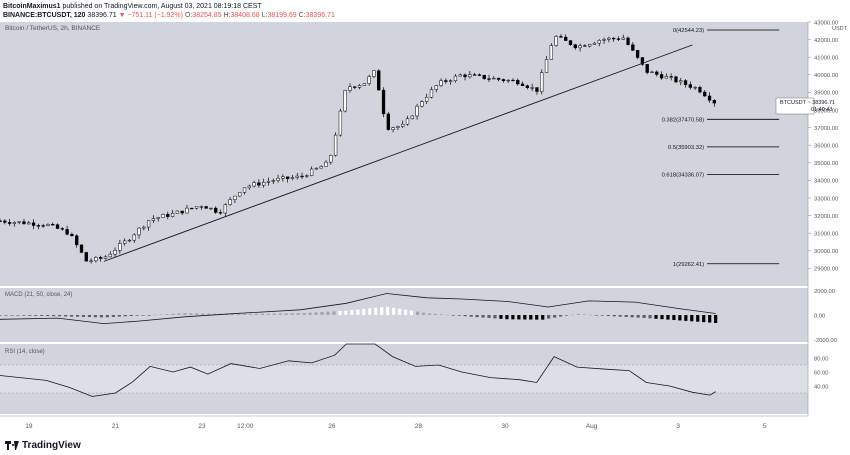 The image size is (850, 455). I want to click on fib-level-label: 0.382(37470.58), so click(683, 120).